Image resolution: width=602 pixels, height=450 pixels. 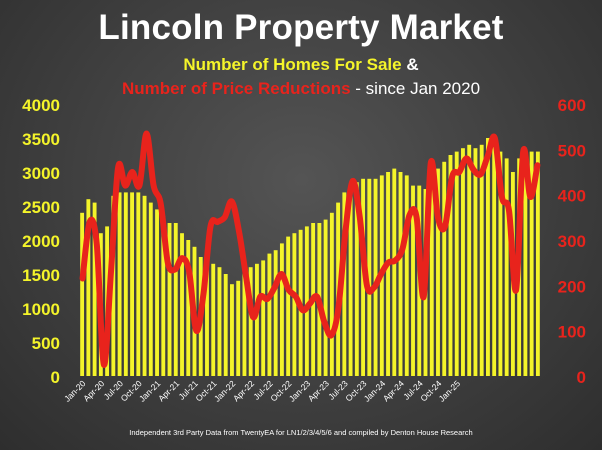 What do you see at coordinates (572, 286) in the screenshot?
I see `right-axis-tick-label: 200` at bounding box center [572, 286].